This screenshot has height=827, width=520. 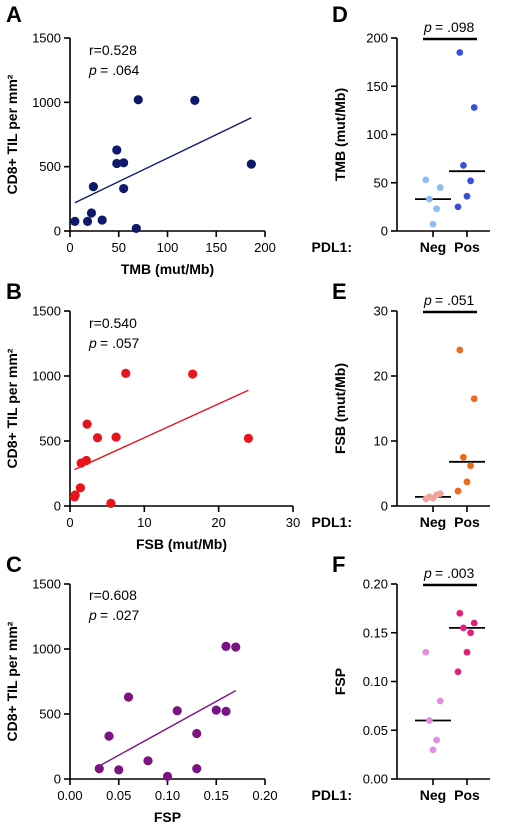 What do you see at coordinates (14, 564) in the screenshot?
I see `panel-label: C` at bounding box center [14, 564].